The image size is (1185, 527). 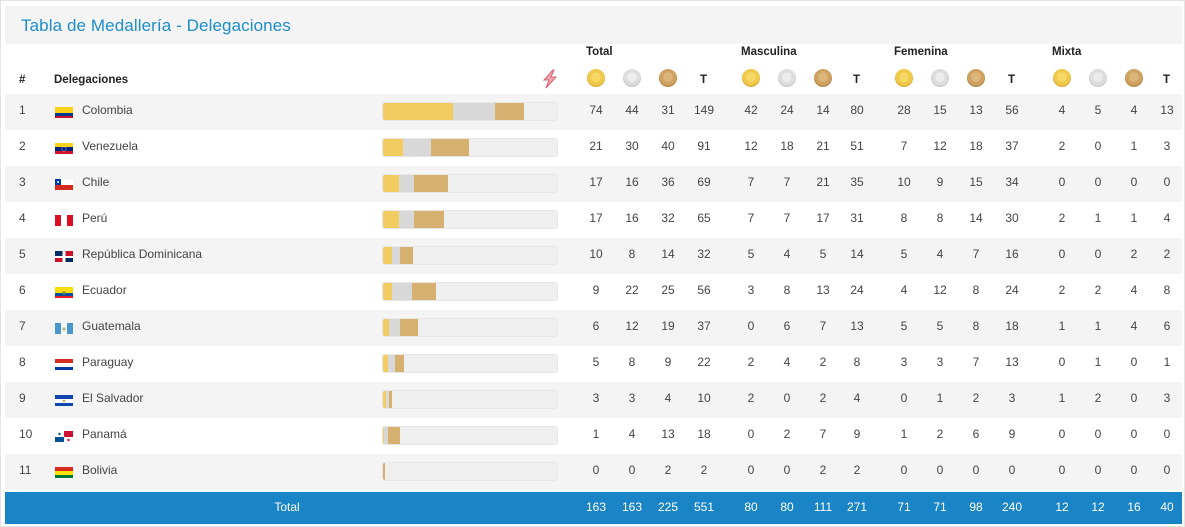 I want to click on table-row: 9 El Salvador 3 3 4 10 2 0 2 4 0 1 2 3 1 2 0 3, so click(x=593, y=400).